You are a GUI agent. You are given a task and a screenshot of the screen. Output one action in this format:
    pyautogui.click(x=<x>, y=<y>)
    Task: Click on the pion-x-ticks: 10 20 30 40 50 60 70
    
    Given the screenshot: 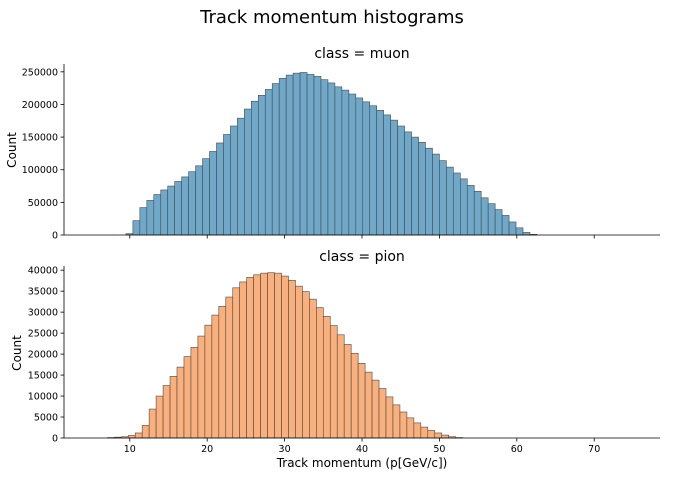 What is the action you would take?
    pyautogui.click(x=362, y=446)
    